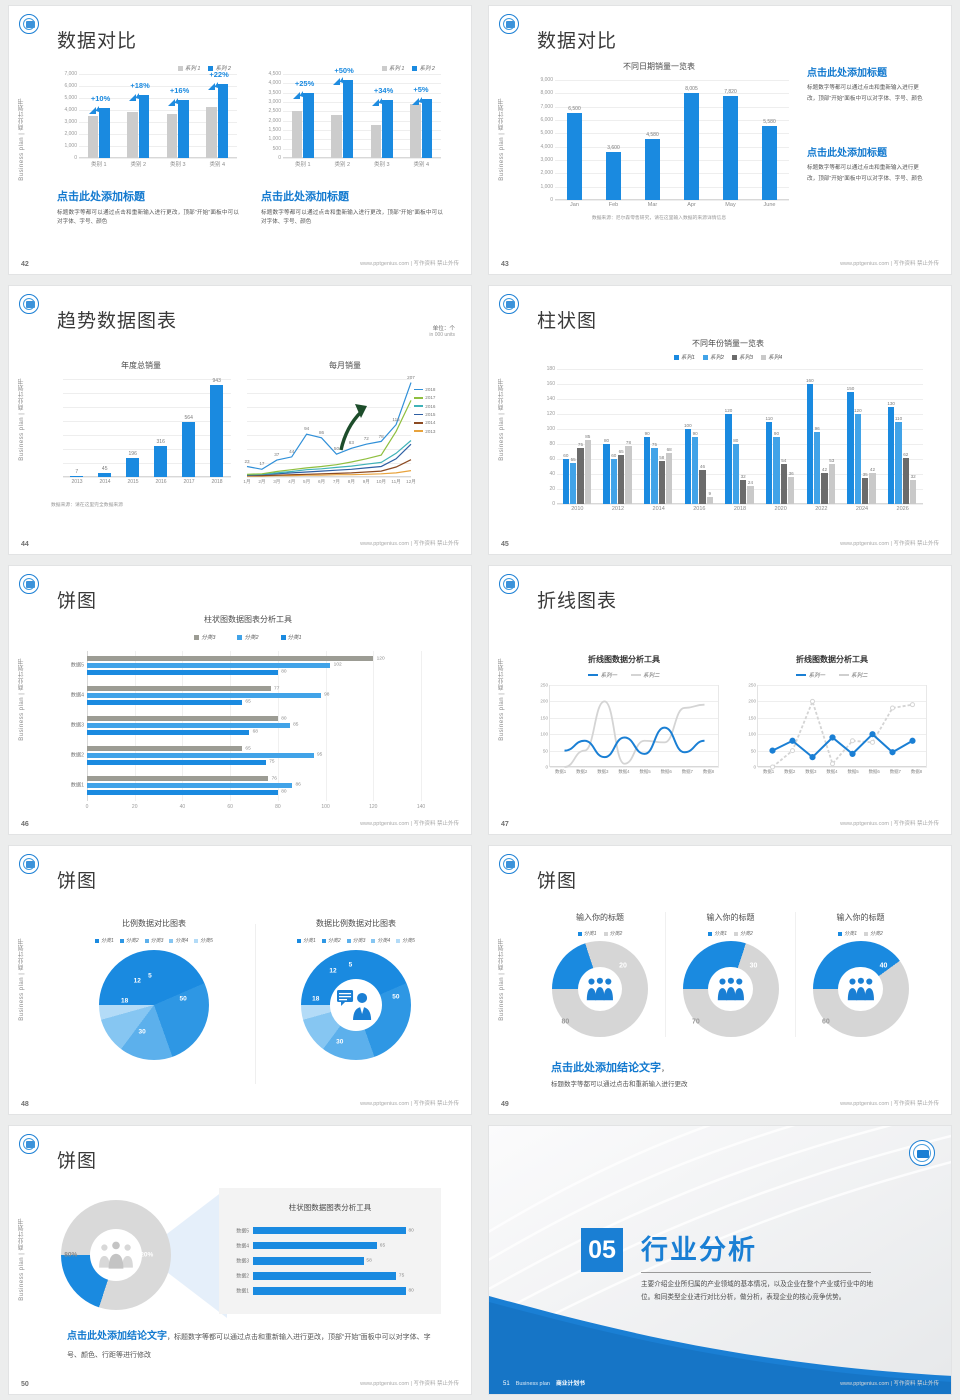  What do you see at coordinates (71, 1255) in the screenshot?
I see `slice-value-label: 80%` at bounding box center [71, 1255].